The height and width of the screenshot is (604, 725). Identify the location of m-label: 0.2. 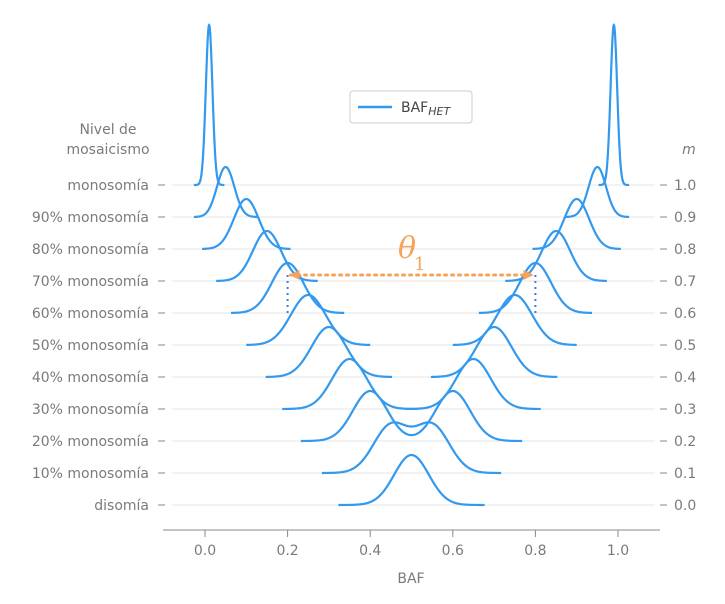
(685, 442).